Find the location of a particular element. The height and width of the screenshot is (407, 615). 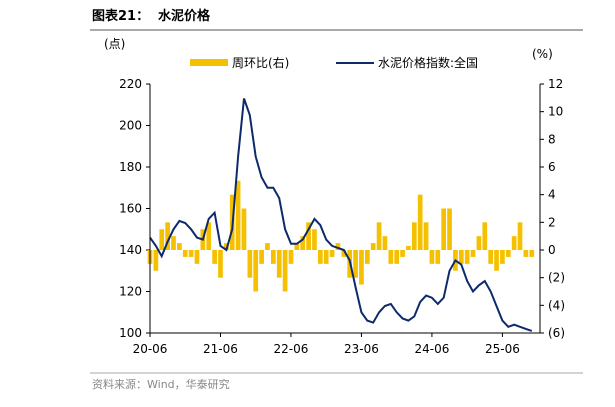

source: 资料来源：Wind，华泰研究 is located at coordinates (161, 384).